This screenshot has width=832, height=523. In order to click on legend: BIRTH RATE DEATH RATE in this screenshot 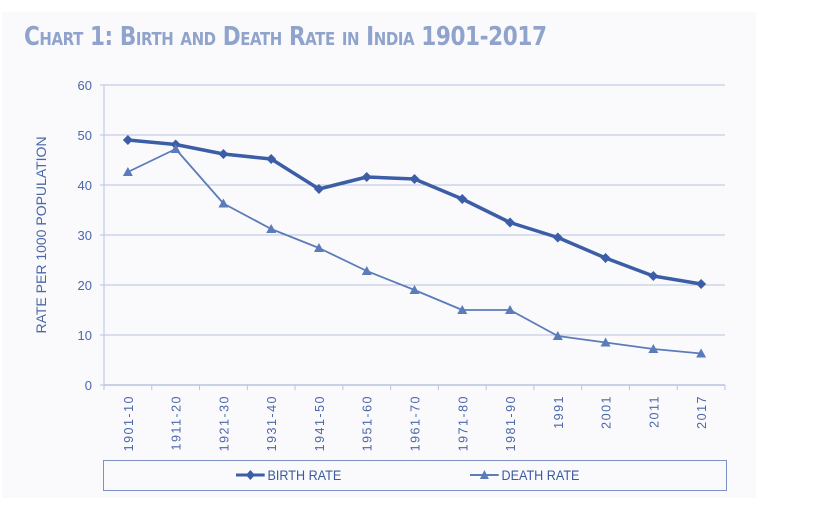, I will do `click(415, 475)`.